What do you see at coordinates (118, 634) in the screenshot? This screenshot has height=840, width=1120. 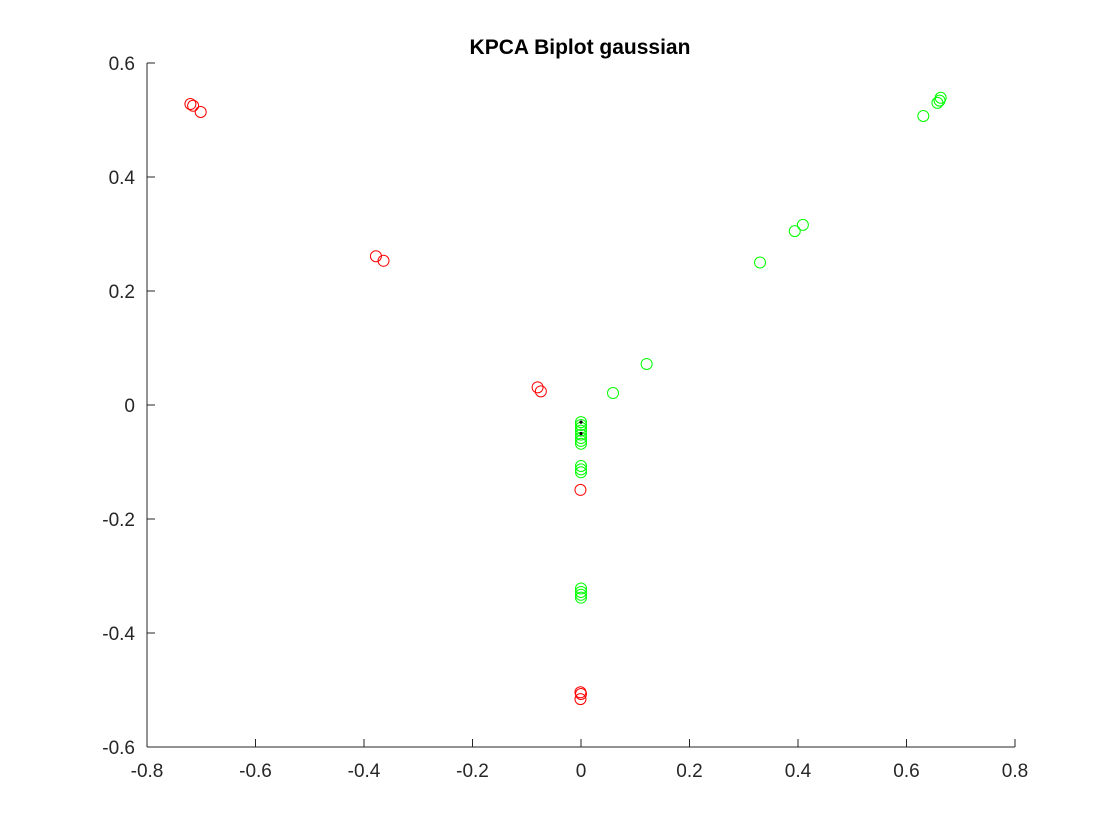 I see `y-tick-label: -0.4` at bounding box center [118, 634].